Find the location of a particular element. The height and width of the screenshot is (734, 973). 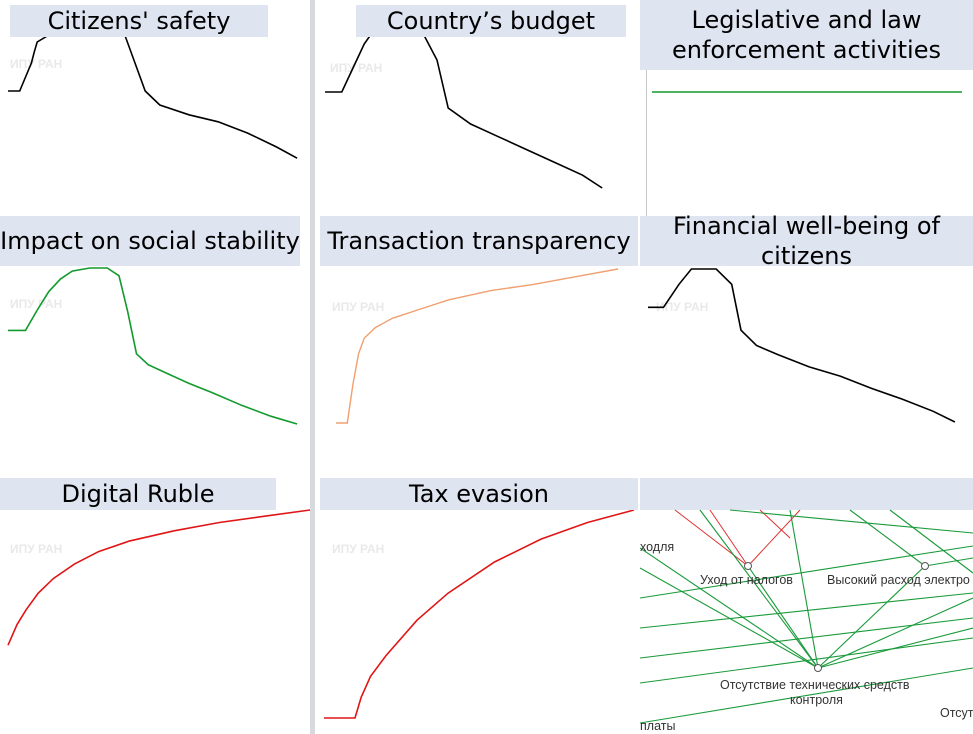

chart-title: Citizens' safety is located at coordinates (139, 21).